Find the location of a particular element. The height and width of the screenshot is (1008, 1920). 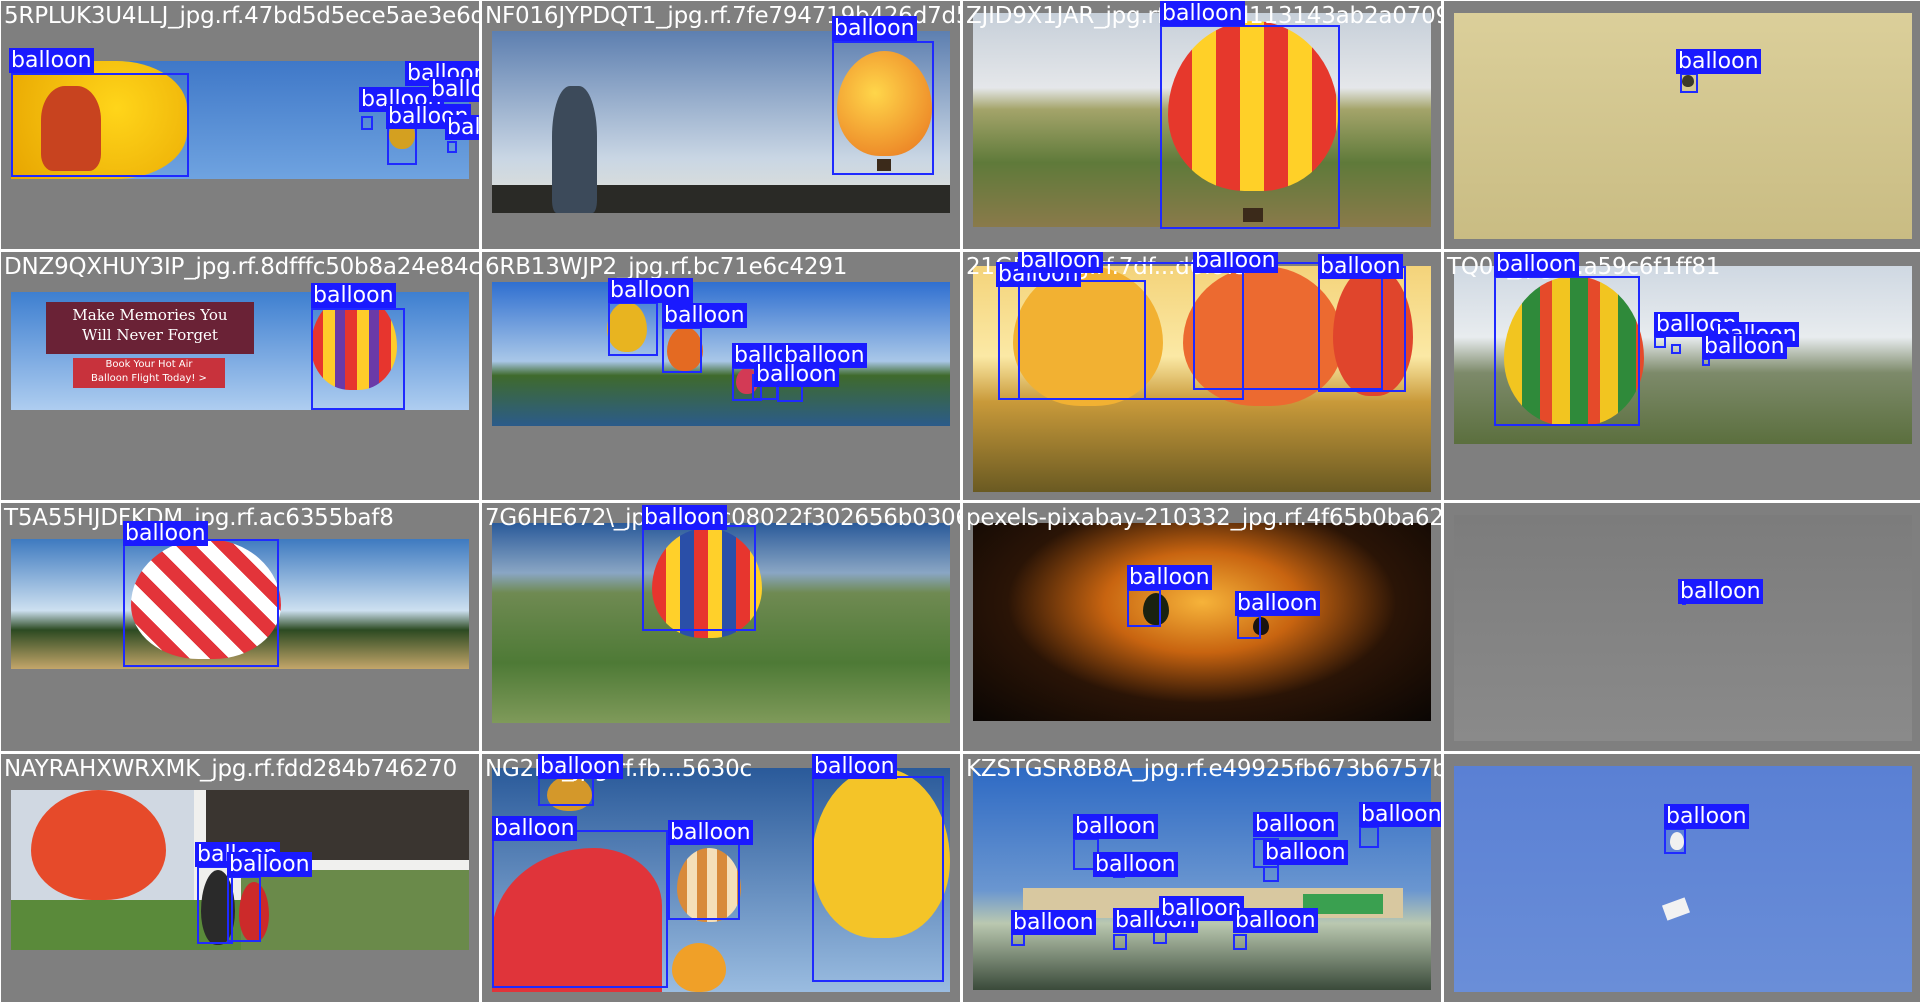

promo-cta-line1: Book Your Hot Air is located at coordinates (149, 364).